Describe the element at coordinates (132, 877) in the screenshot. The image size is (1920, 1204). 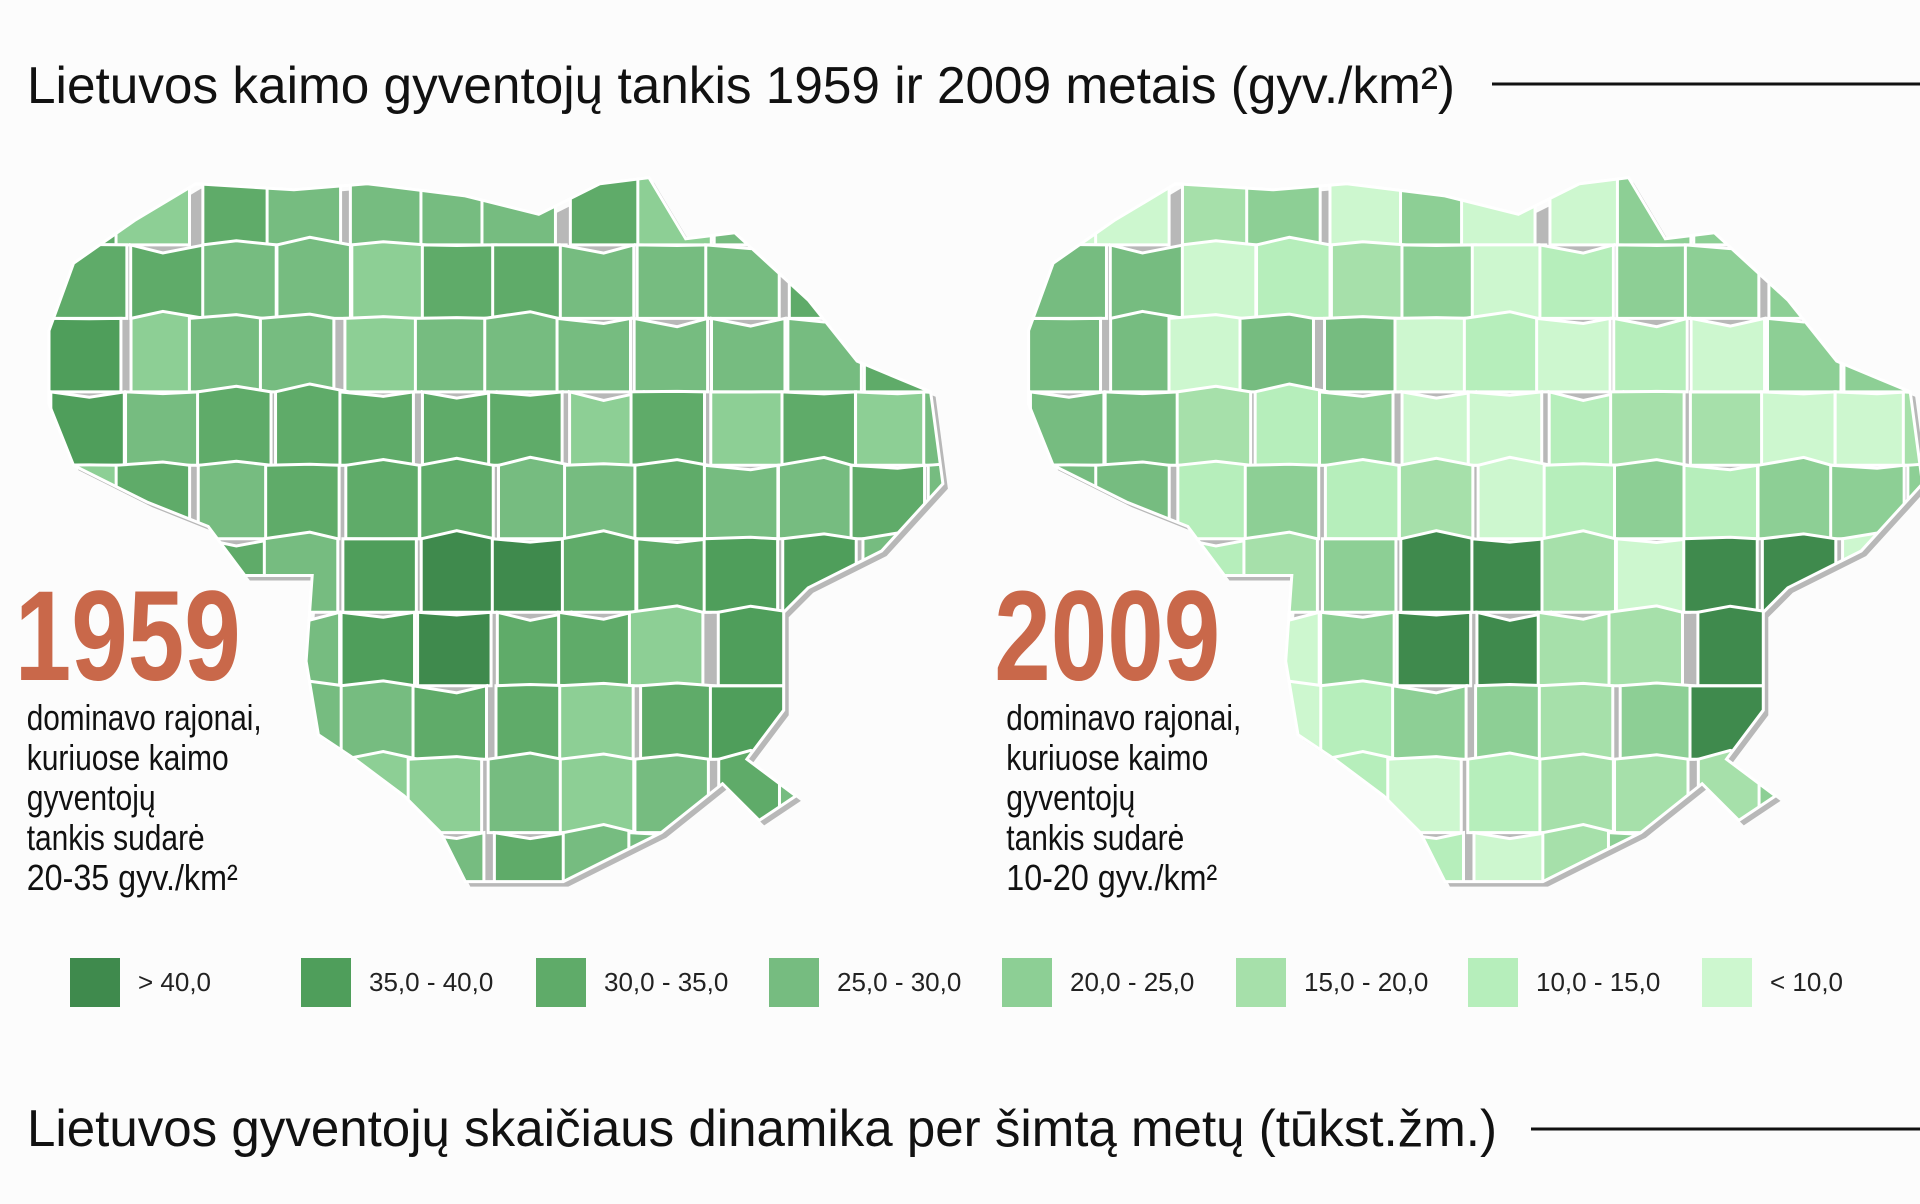
I see `description-line: 20-35 gyv./km²` at that location.